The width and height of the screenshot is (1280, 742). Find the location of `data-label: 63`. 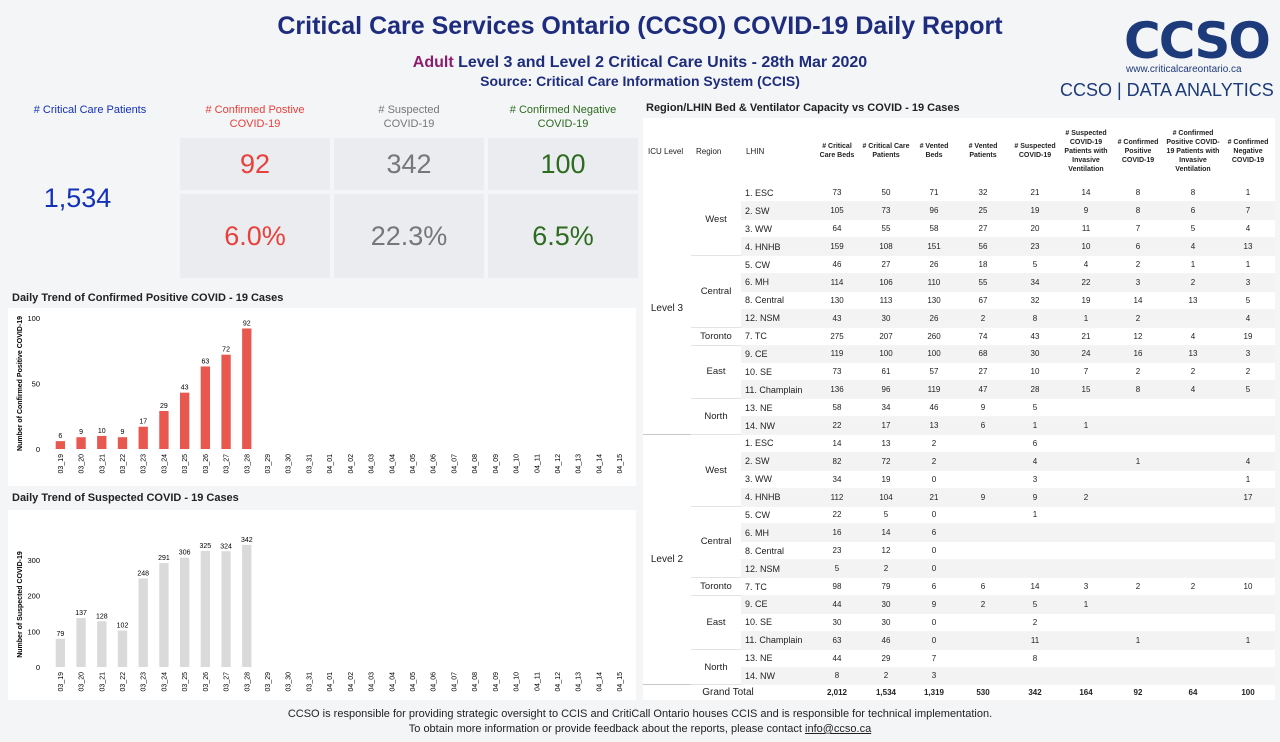

data-label: 63 is located at coordinates (205, 361).